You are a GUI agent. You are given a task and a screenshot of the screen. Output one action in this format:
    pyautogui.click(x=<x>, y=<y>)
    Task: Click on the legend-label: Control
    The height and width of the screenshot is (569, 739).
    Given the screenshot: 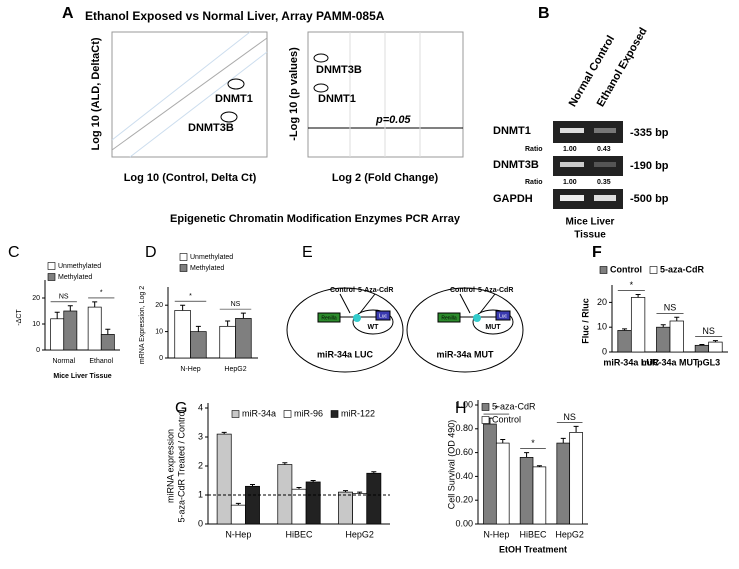 What is the action you would take?
    pyautogui.click(x=626, y=269)
    